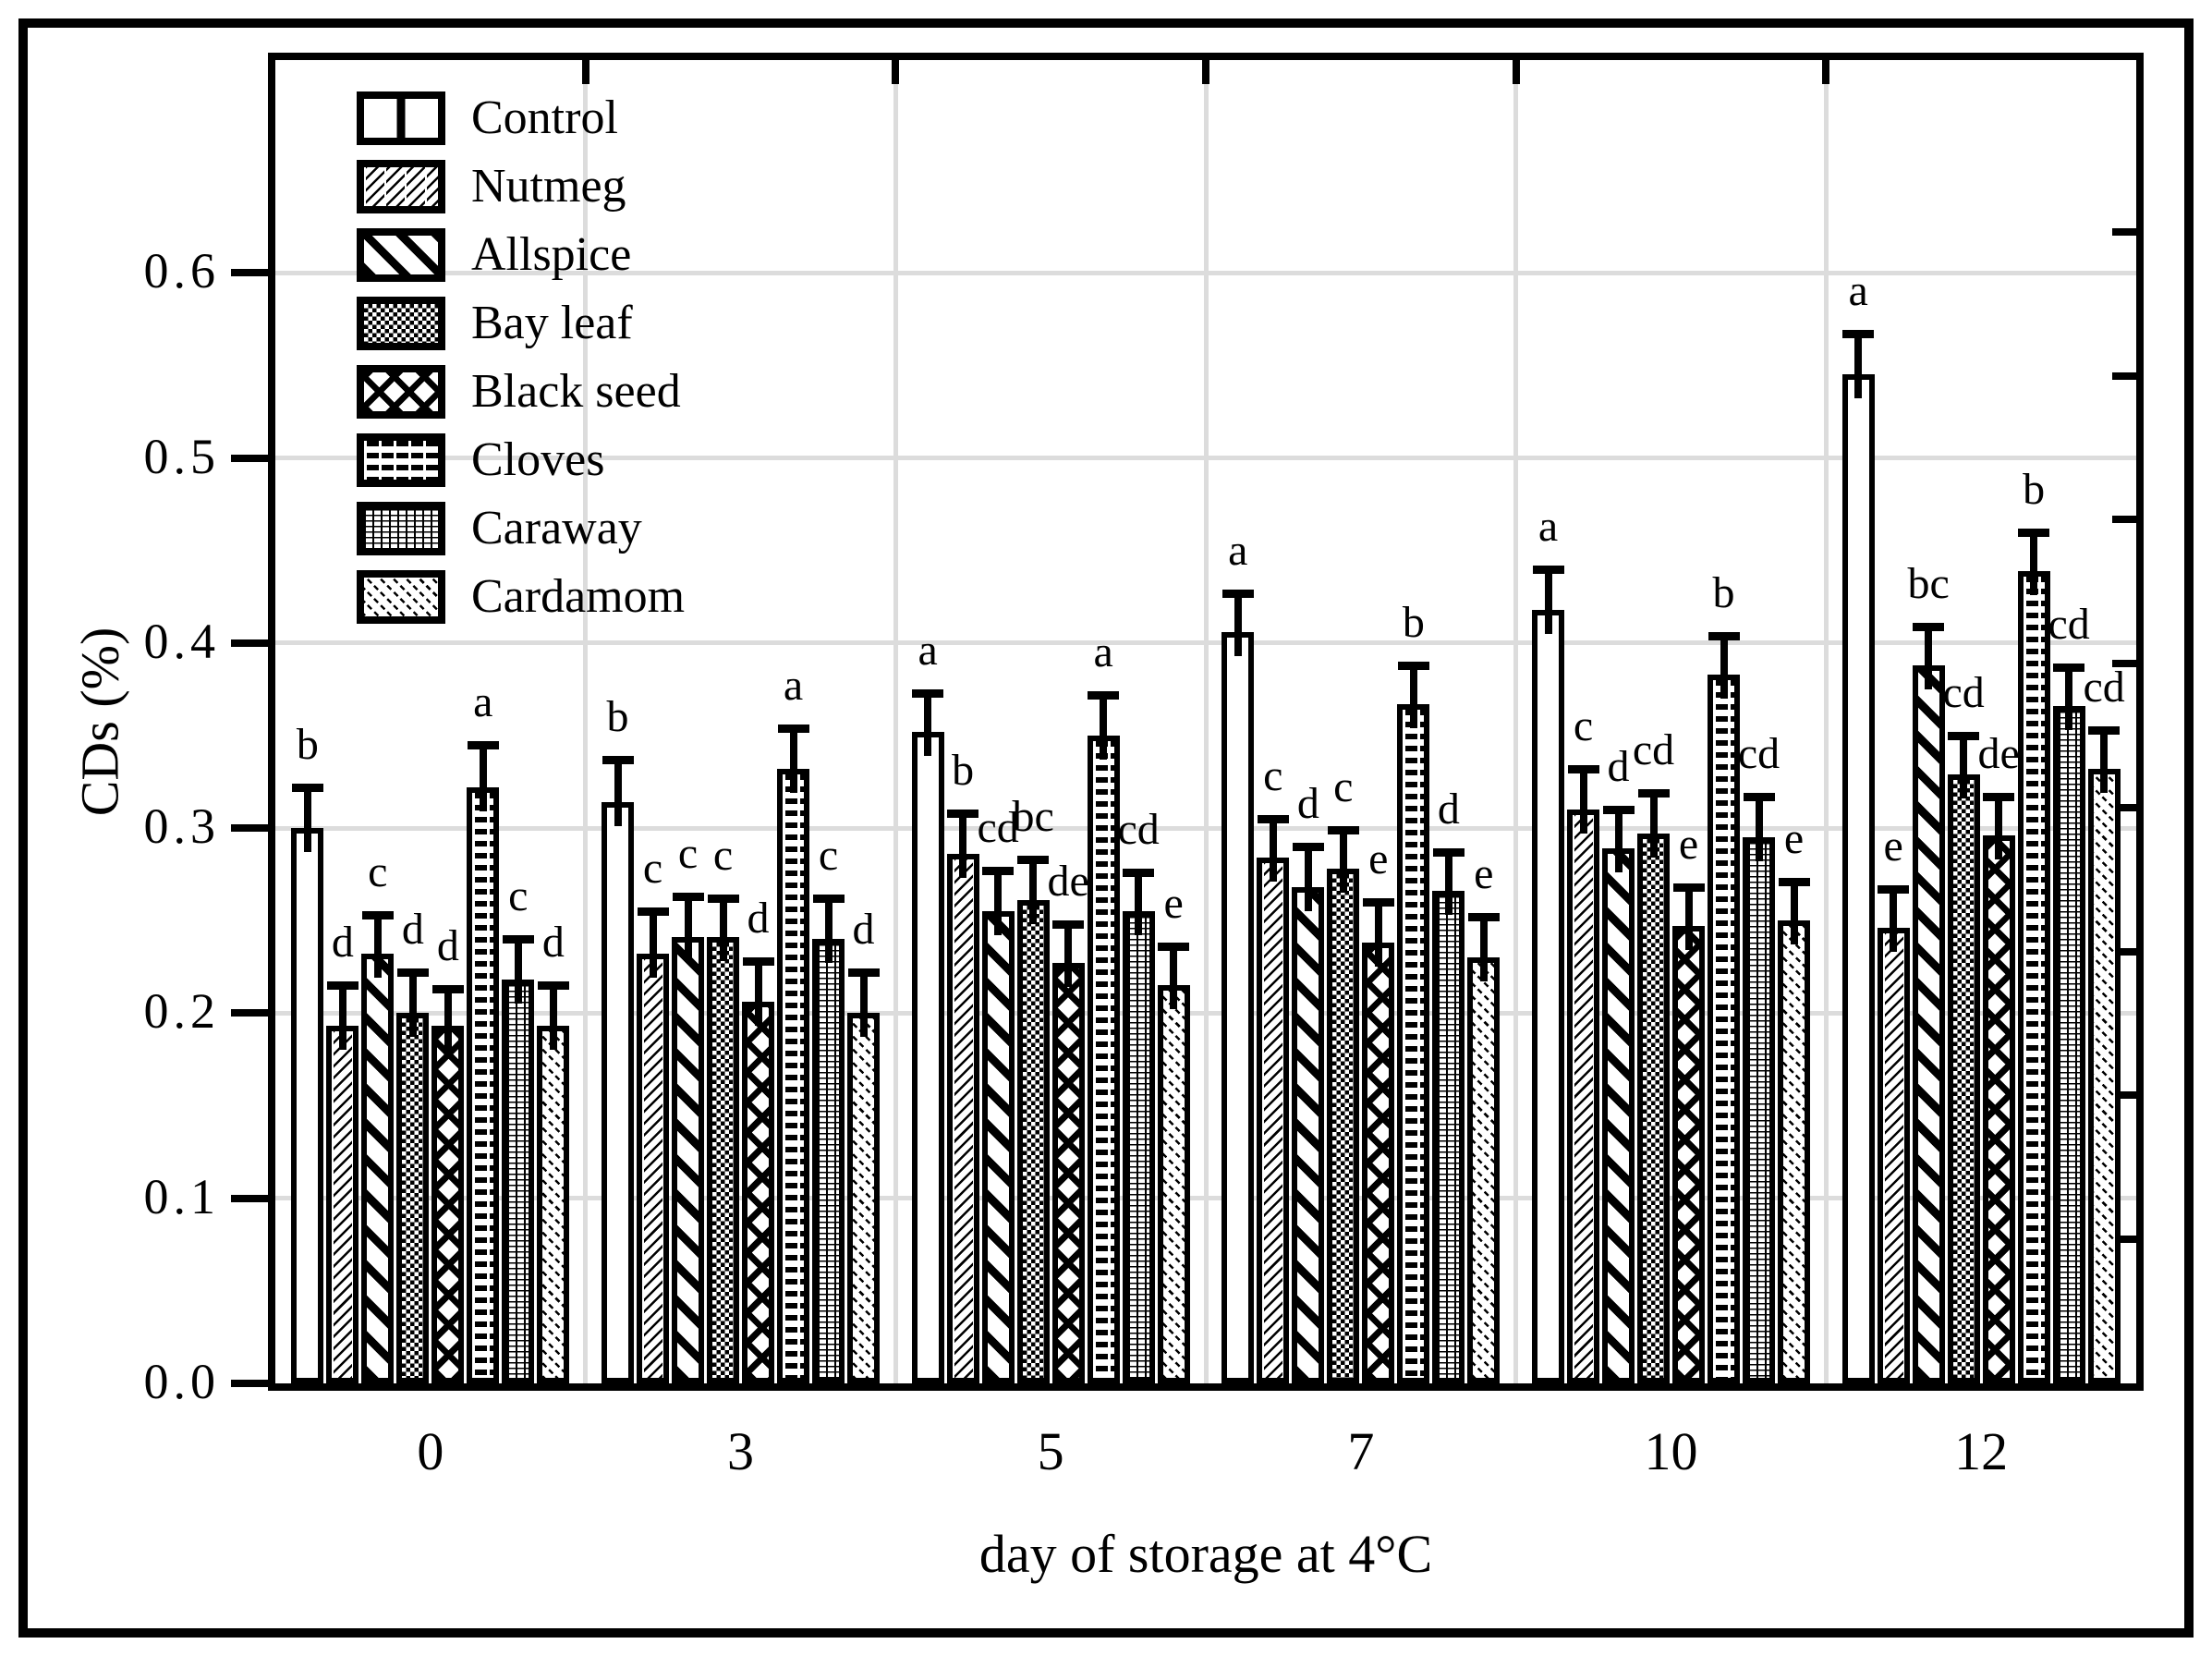 This screenshot has width=2212, height=1656. Describe the element at coordinates (740, 1451) in the screenshot. I see `x-tick-label: 3` at that location.